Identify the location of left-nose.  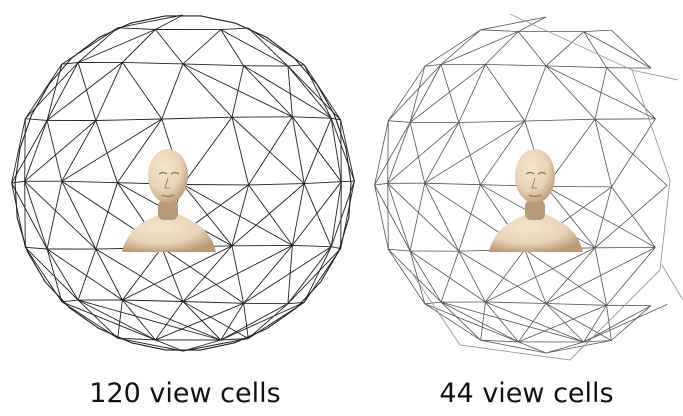
(167, 183).